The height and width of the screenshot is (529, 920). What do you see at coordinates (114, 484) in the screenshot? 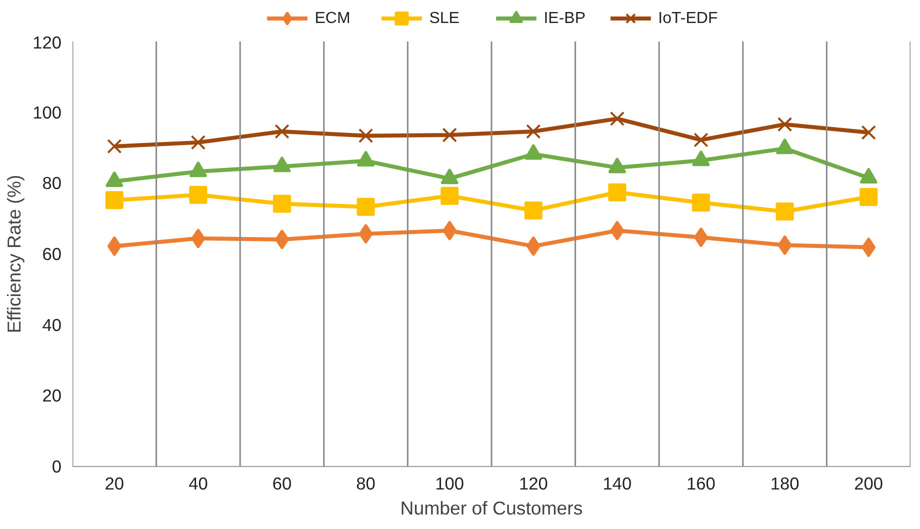
I see `x-tick-label: 20` at bounding box center [114, 484].